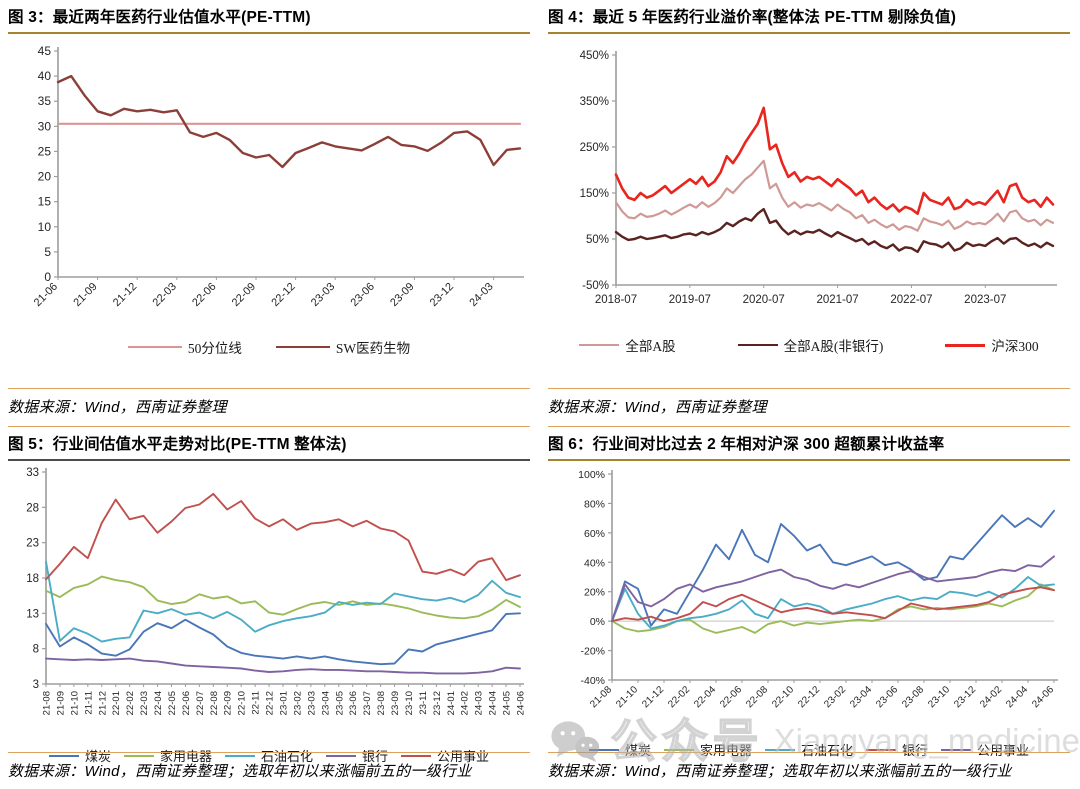 The width and height of the screenshot is (1080, 789). Describe the element at coordinates (653, 697) in the screenshot. I see `x-tick-label: 21-12` at that location.